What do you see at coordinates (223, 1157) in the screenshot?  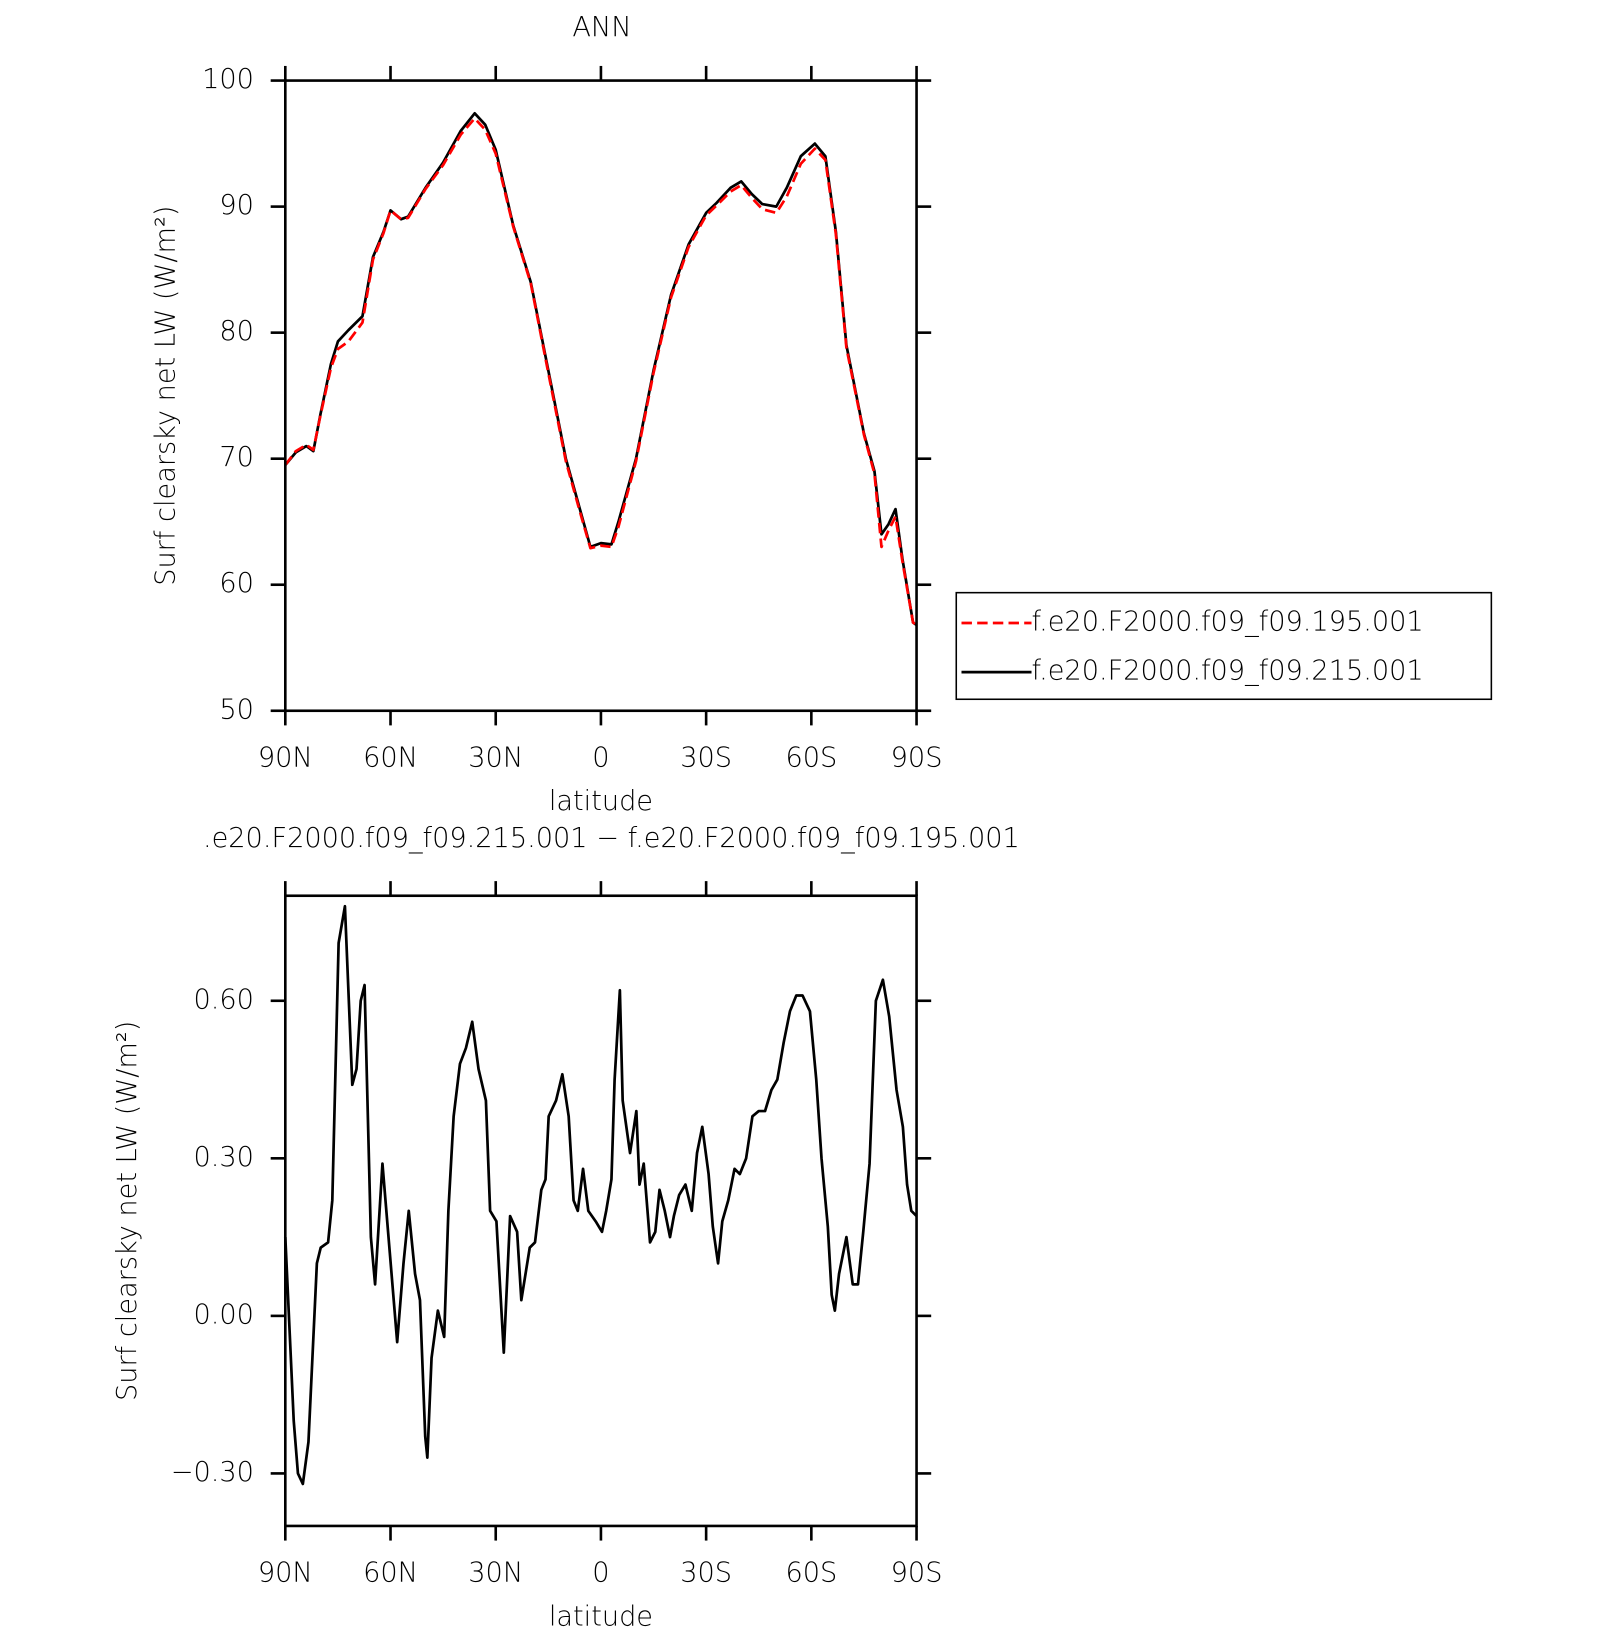 I see `y-tick-label: 0.30` at bounding box center [223, 1157].